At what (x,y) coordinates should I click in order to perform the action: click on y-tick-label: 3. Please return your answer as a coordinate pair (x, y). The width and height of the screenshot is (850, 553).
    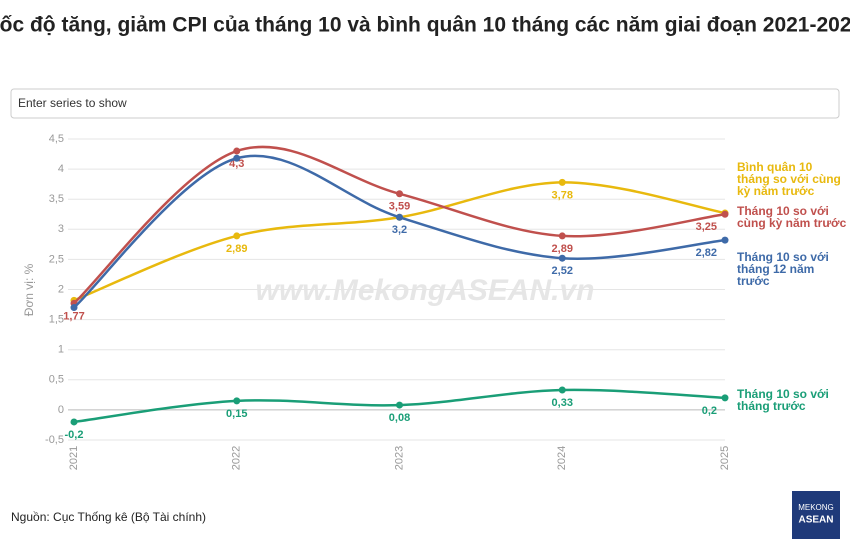
    Looking at the image, I should click on (61, 229).